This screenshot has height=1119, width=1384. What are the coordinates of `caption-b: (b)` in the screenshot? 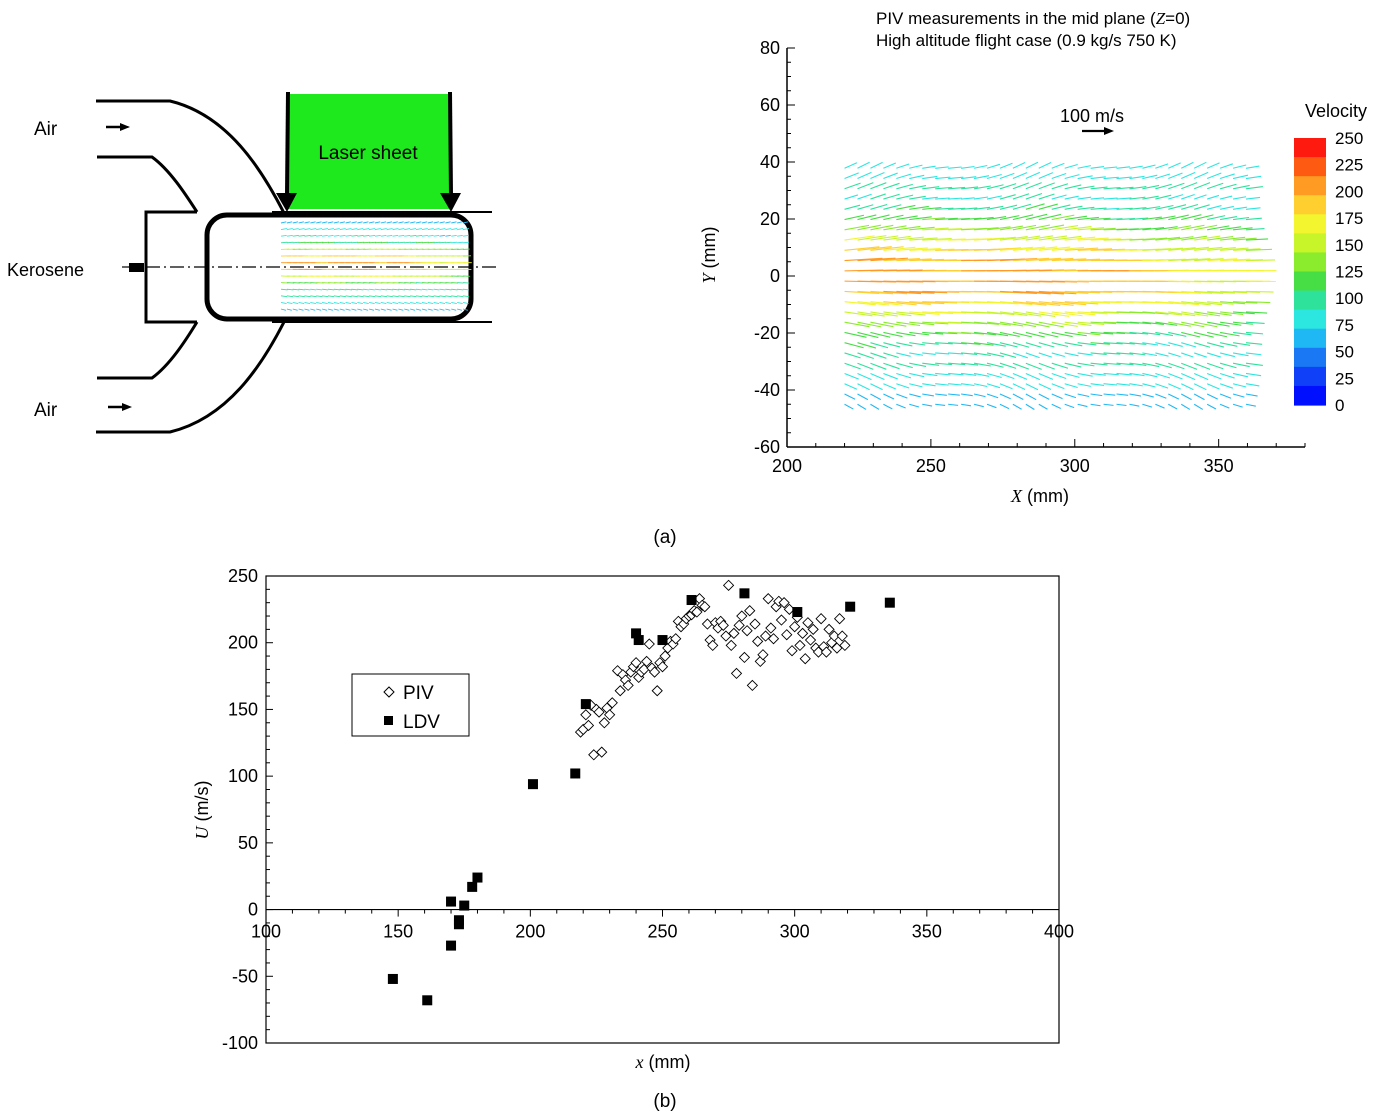 It's located at (664, 1101).